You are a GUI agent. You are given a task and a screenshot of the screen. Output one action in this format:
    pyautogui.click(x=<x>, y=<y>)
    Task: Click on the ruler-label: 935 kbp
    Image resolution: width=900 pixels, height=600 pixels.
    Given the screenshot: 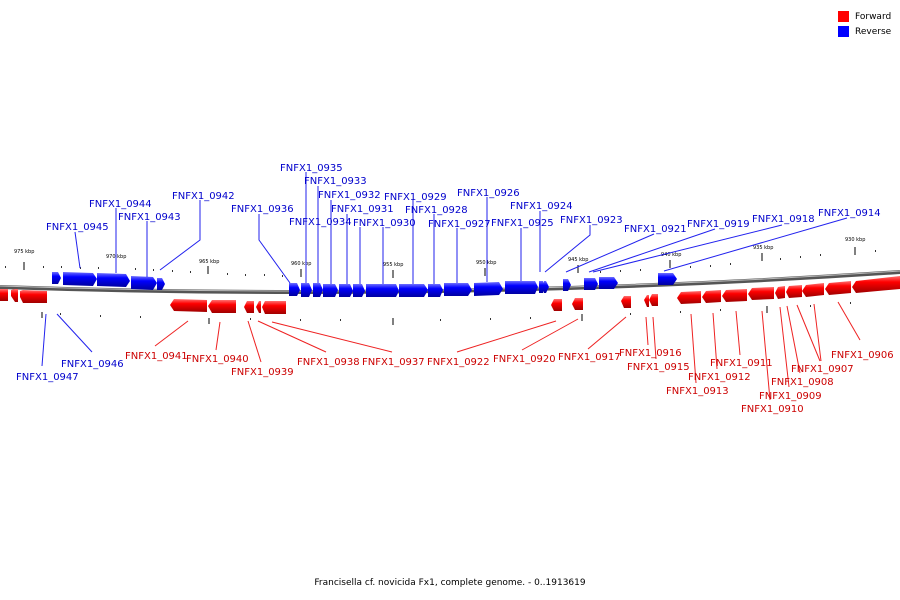 What is the action you would take?
    pyautogui.click(x=763, y=248)
    